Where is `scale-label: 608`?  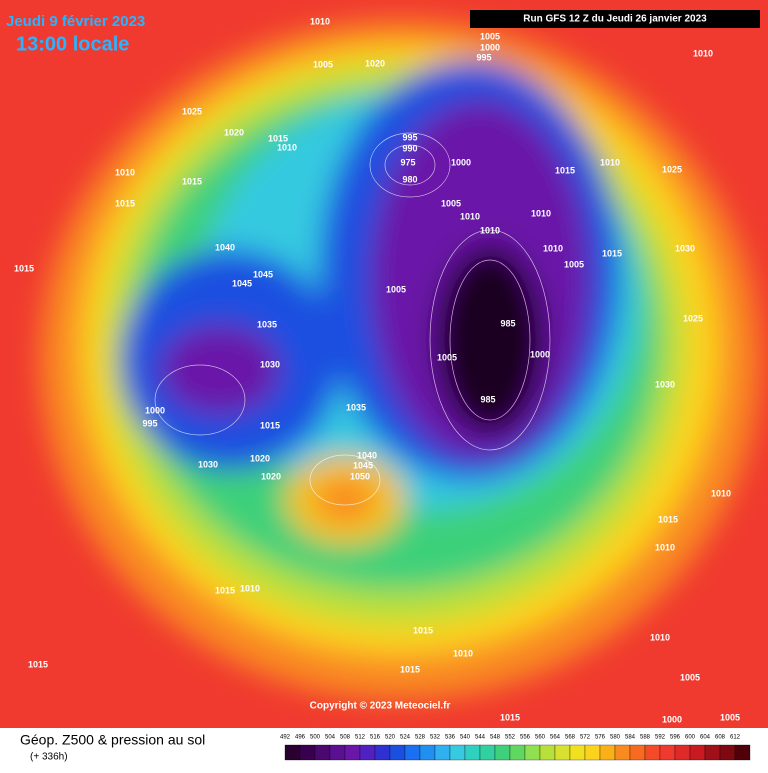
scale-label: 608 is located at coordinates (720, 738).